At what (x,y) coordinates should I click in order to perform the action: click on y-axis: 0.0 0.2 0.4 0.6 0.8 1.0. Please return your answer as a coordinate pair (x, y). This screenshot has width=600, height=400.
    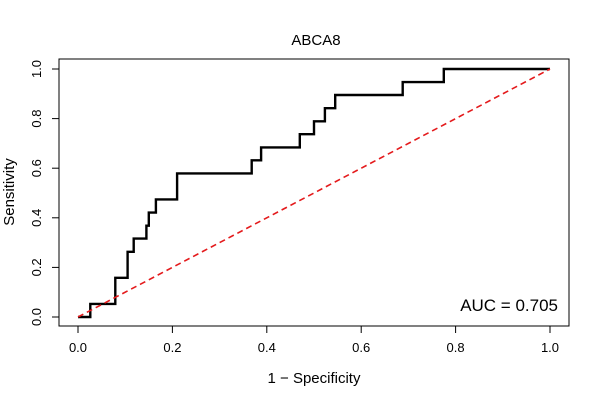
    Looking at the image, I should click on (44, 193).